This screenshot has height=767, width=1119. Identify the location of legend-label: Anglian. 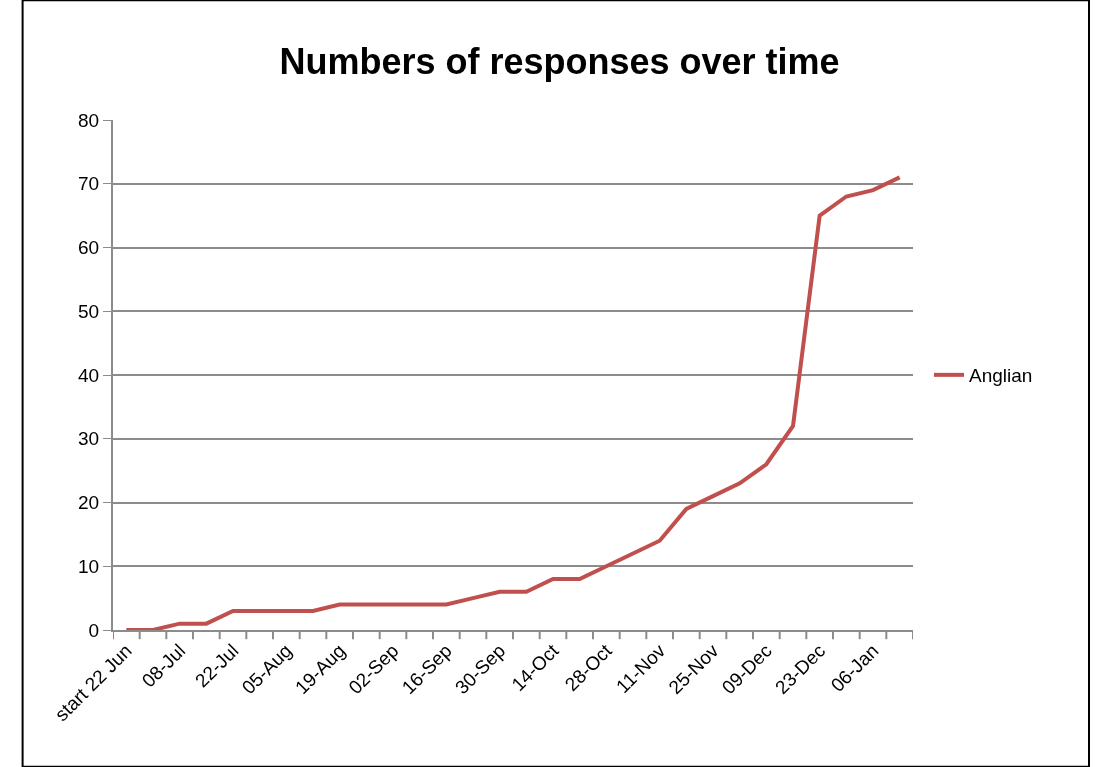
(1001, 376).